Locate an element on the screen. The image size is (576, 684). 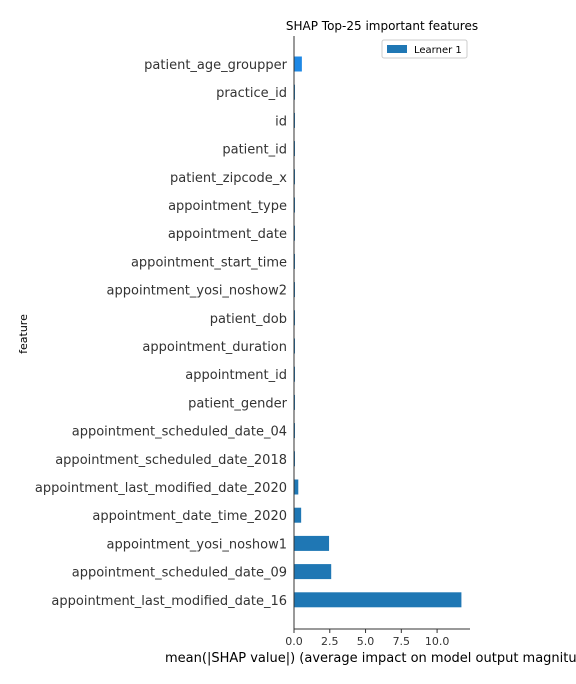
feature-label: appointment_date is located at coordinates (227, 234).